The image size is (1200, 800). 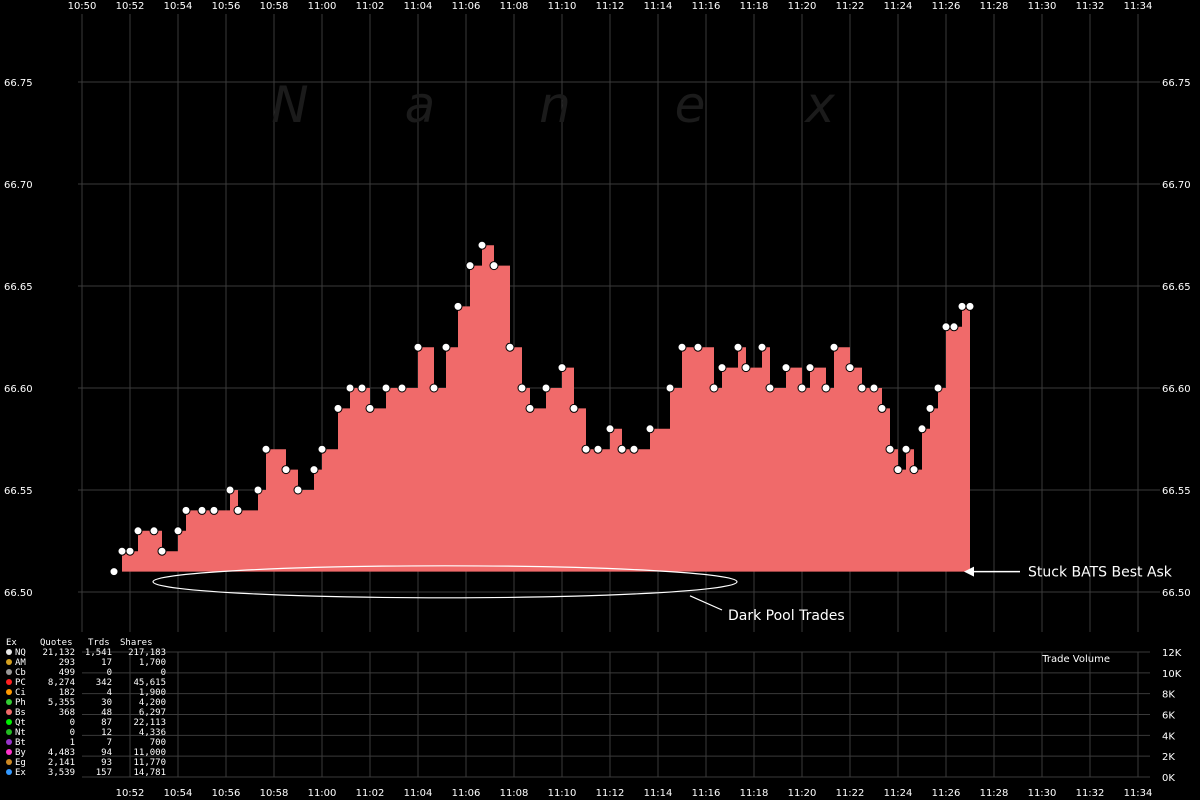 I want to click on volume-y-tick: 12K, so click(x=1172, y=653).